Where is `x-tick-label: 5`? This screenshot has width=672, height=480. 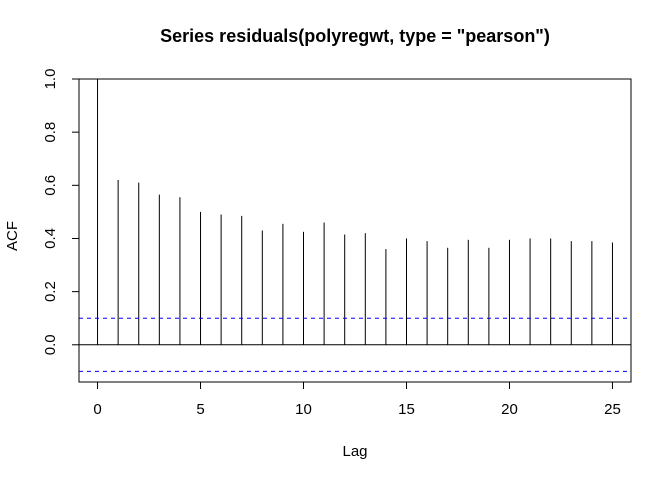 x-tick-label: 5 is located at coordinates (200, 409).